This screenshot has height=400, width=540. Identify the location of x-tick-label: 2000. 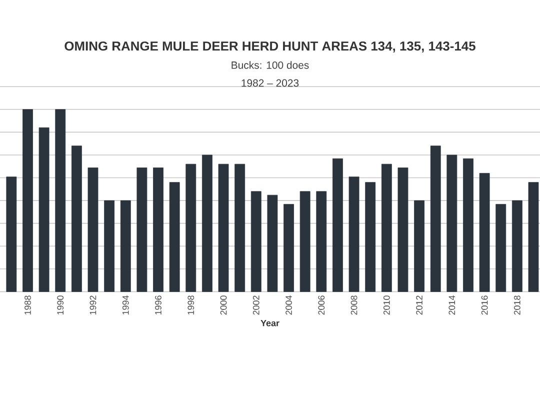
(223, 305).